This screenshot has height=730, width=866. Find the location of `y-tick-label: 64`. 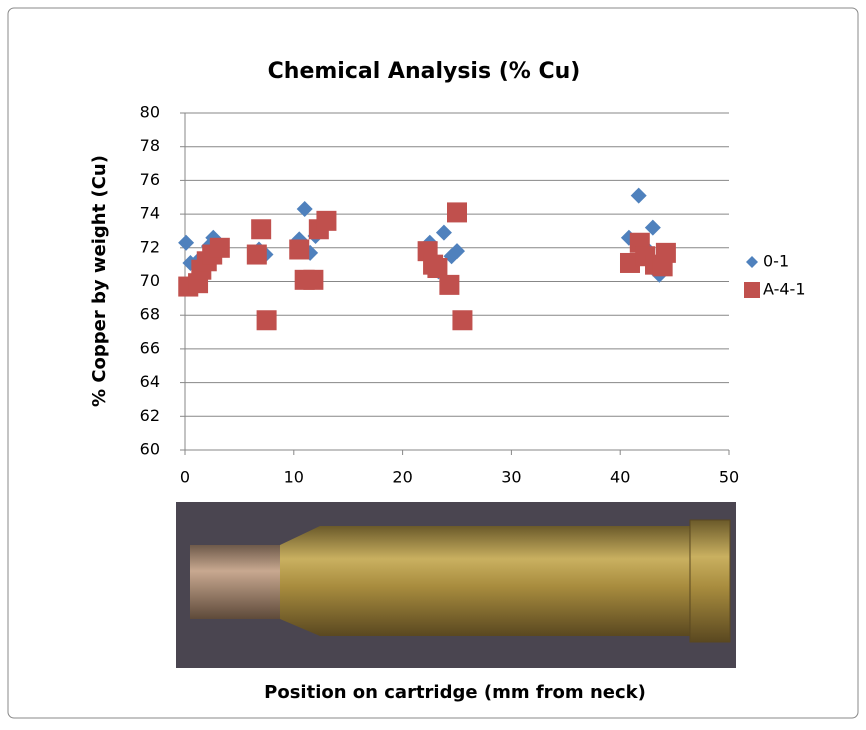

y-tick-label: 64 is located at coordinates (150, 381).